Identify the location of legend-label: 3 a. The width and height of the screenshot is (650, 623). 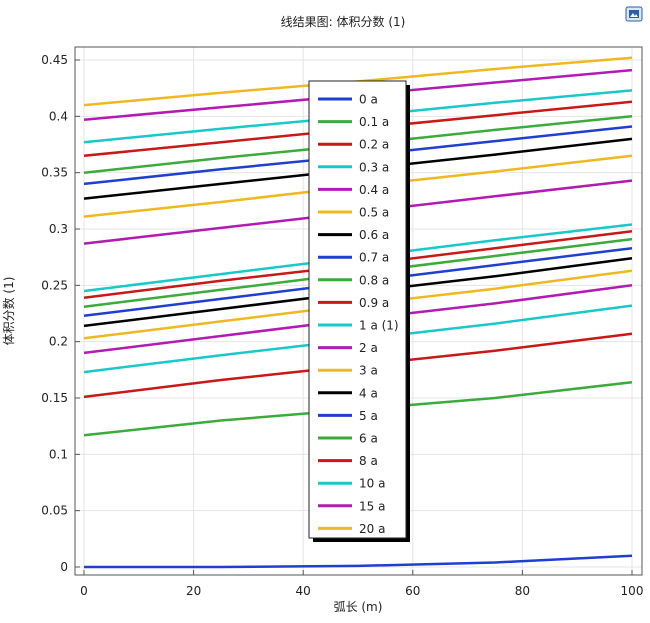
(368, 371).